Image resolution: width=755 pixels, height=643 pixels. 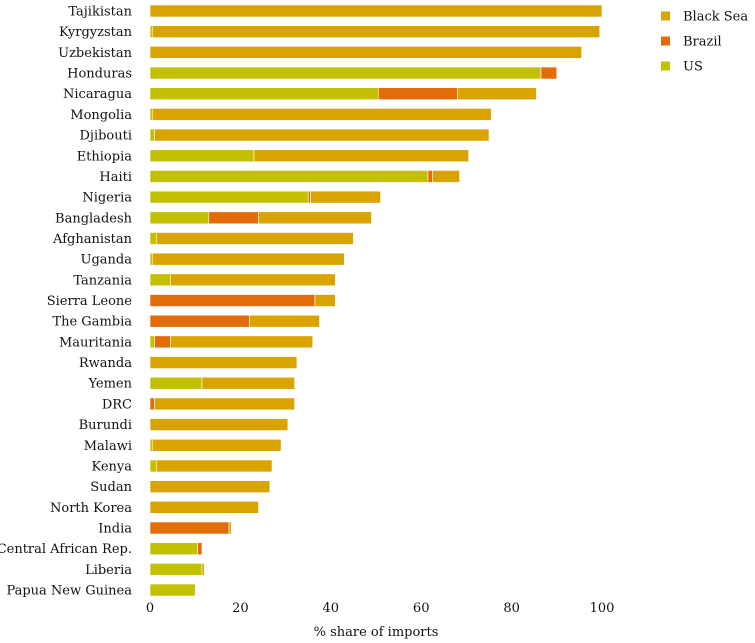 What do you see at coordinates (248, 259) in the screenshot?
I see `bar-uganda-black-sea` at bounding box center [248, 259].